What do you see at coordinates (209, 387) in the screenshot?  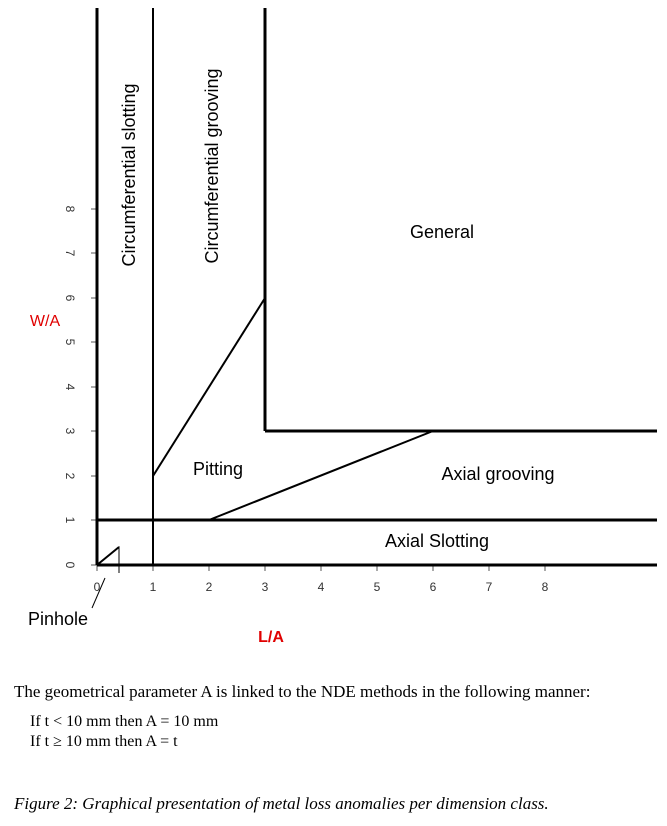 I see `boundary-pitting-diagonal` at bounding box center [209, 387].